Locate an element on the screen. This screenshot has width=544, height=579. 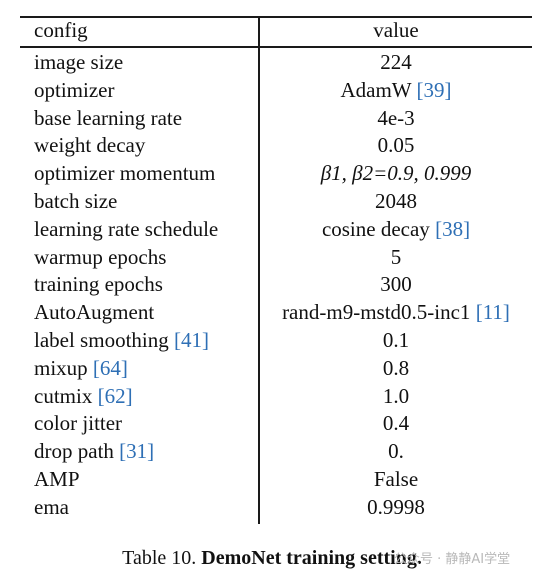
citation-number: 11 is located at coordinates (492, 312).